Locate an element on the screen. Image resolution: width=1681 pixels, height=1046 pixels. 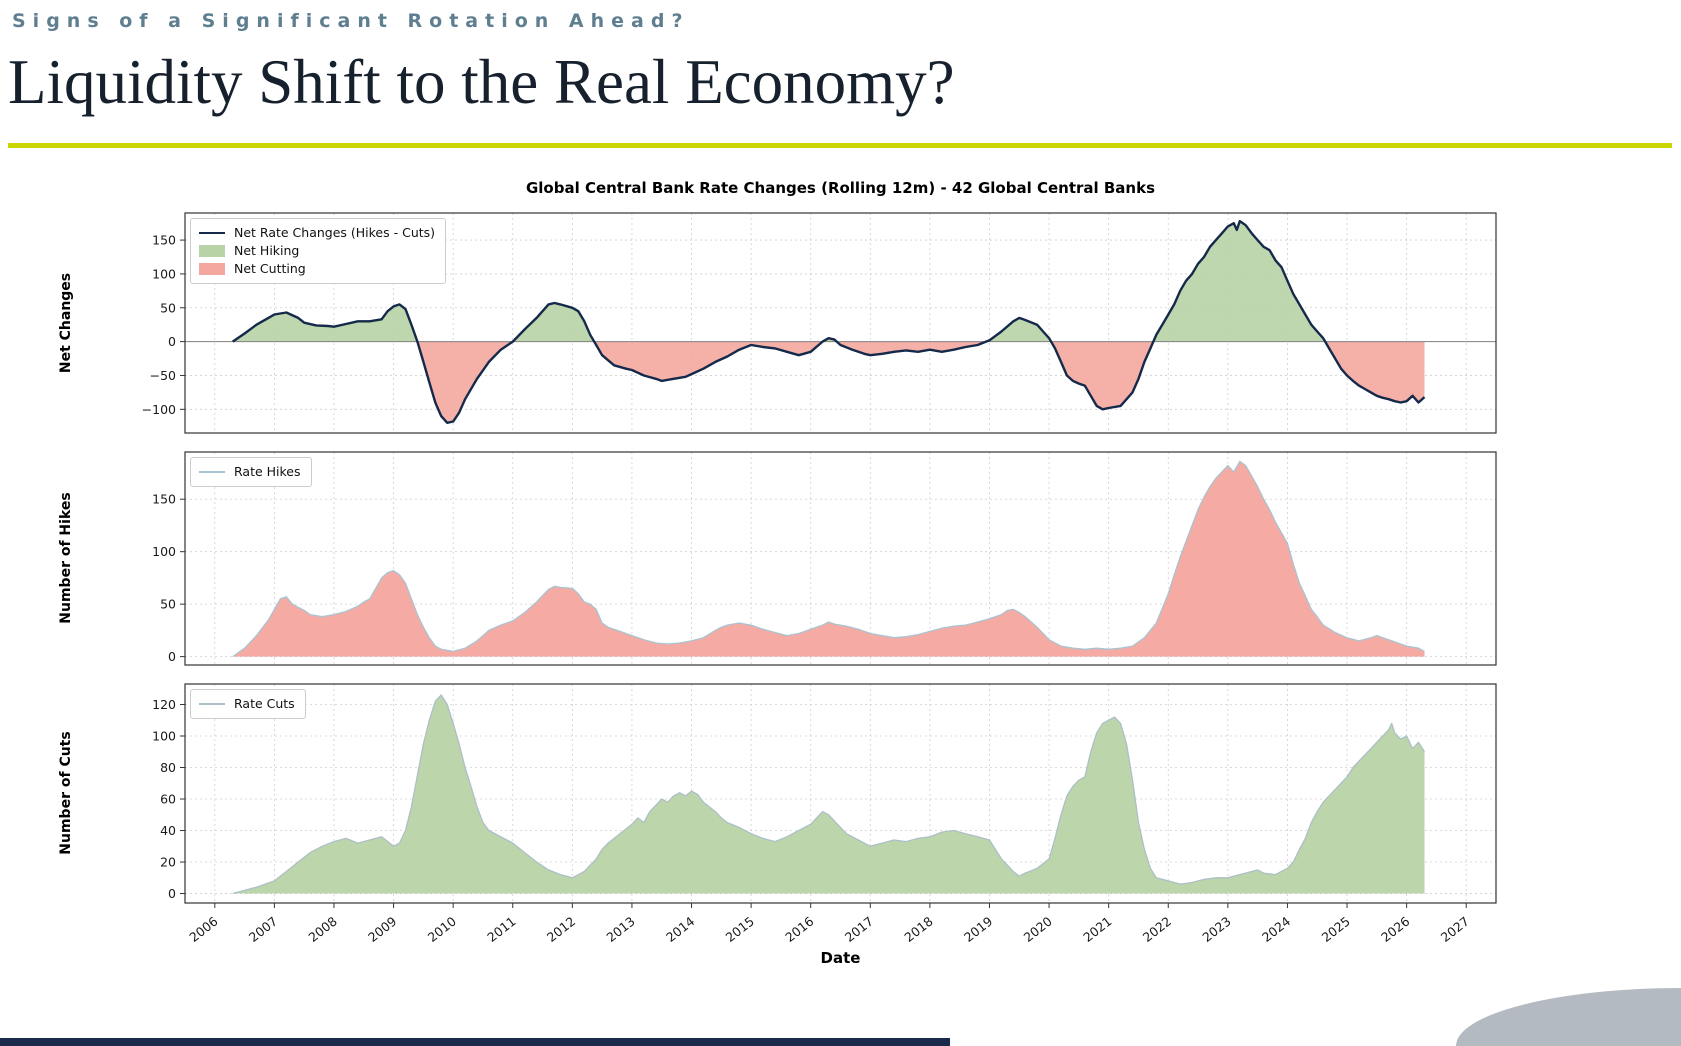
x-tick-label: 2006 is located at coordinates (203, 929).